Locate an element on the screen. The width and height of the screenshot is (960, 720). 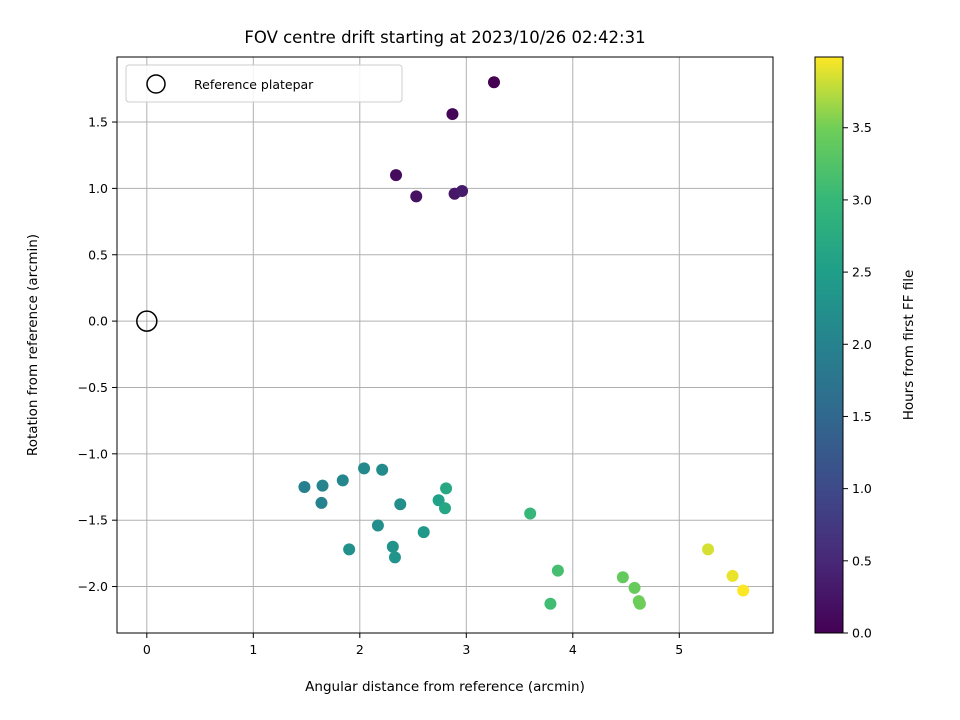
x-tick-label: 5 is located at coordinates (679, 649).